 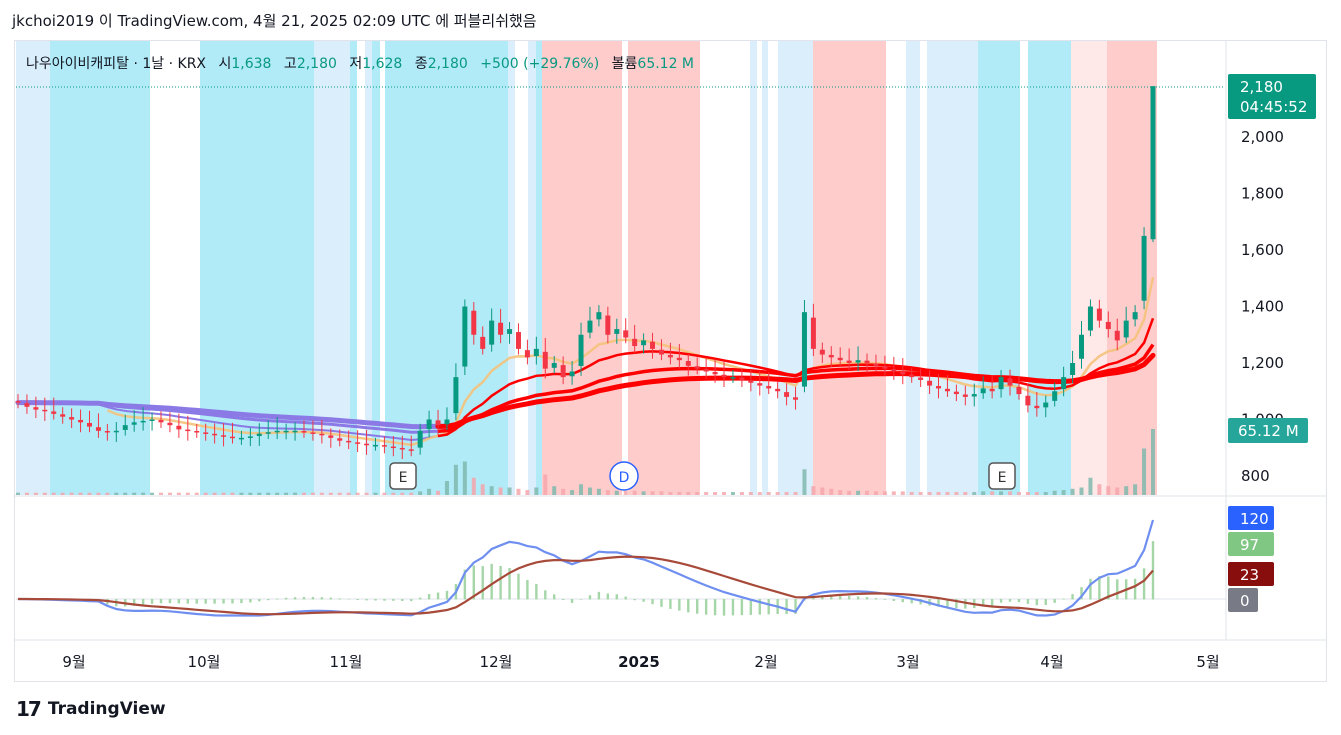 What do you see at coordinates (624, 476) in the screenshot?
I see `event-marker-d: D` at bounding box center [624, 476].